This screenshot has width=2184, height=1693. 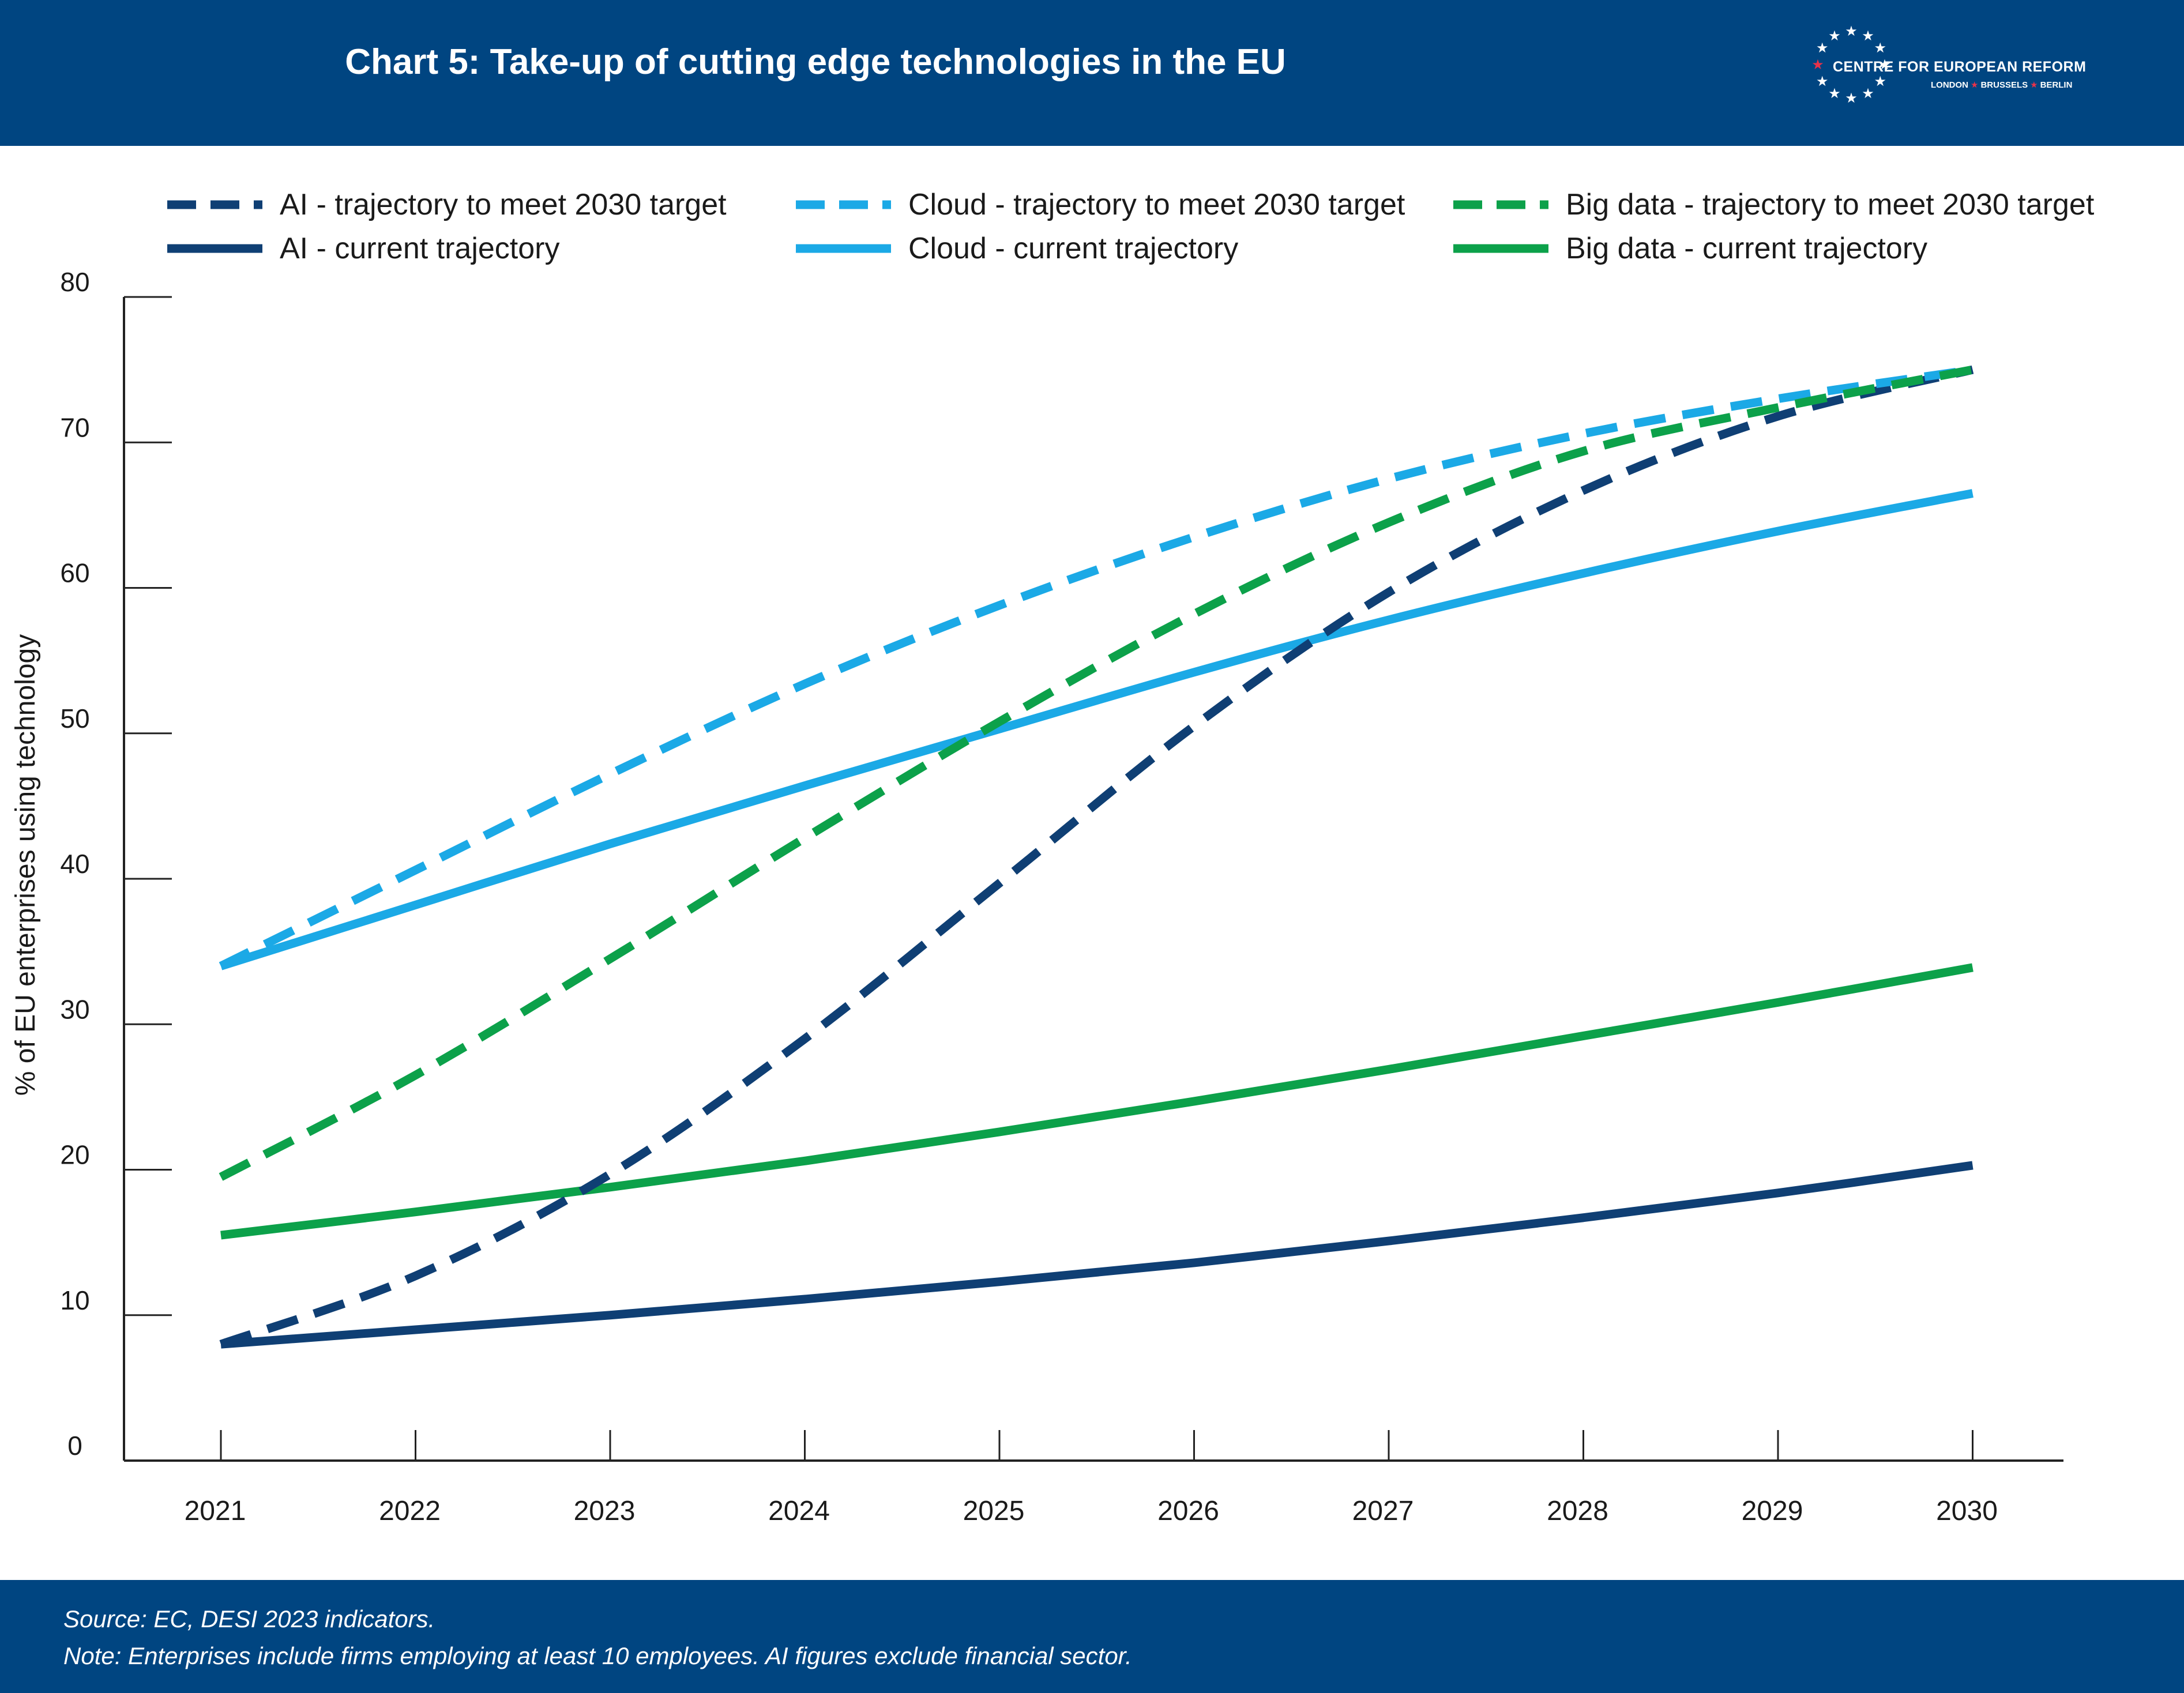 What do you see at coordinates (419, 248) in the screenshot?
I see `legend-label: AI - current trajectory` at bounding box center [419, 248].